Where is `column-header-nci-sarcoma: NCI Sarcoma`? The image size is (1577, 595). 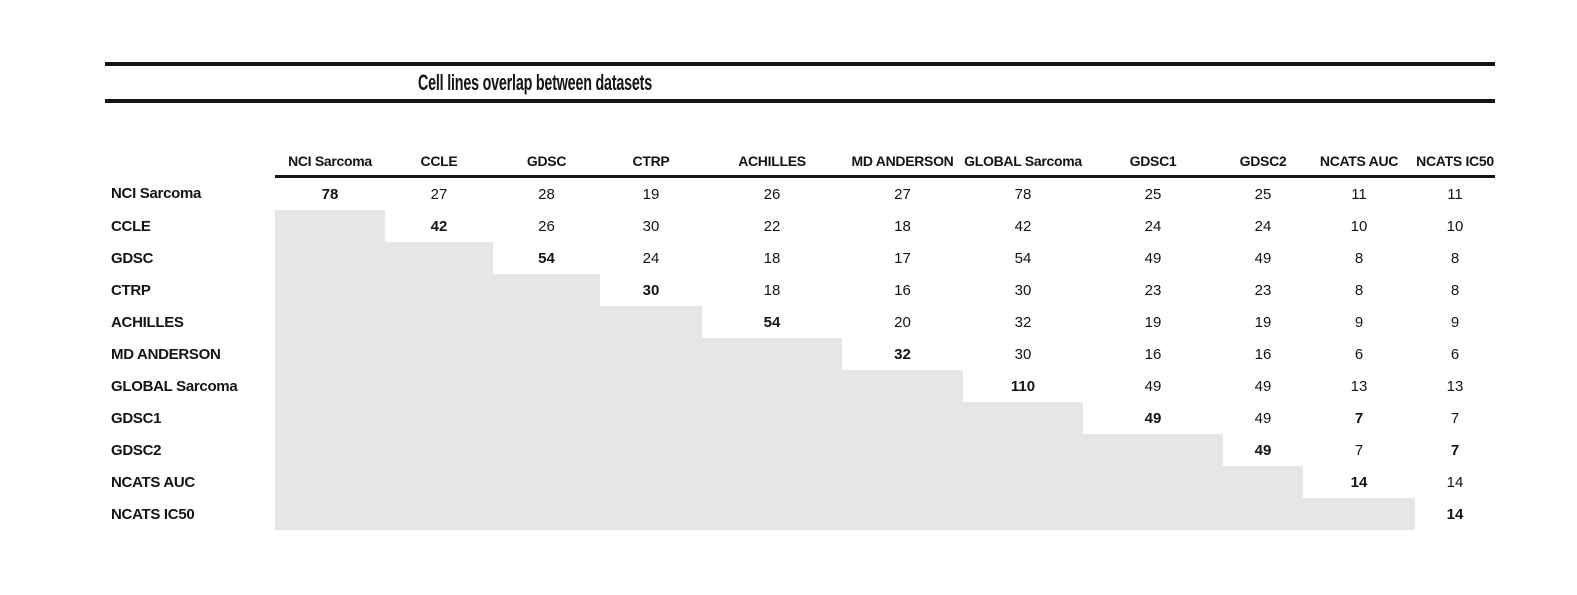
column-header-nci-sarcoma: NCI Sarcoma is located at coordinates (330, 158).